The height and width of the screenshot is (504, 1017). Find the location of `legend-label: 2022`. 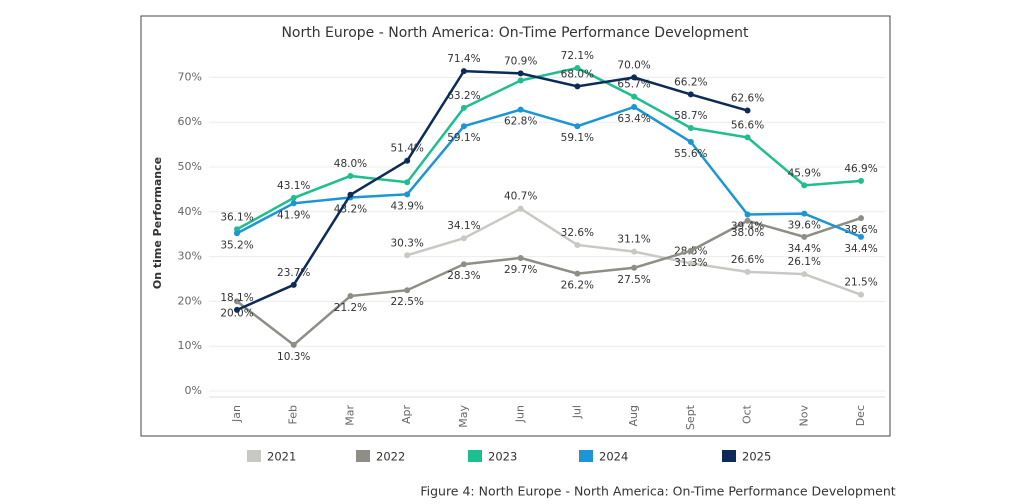

legend-label: 2022 is located at coordinates (390, 457).